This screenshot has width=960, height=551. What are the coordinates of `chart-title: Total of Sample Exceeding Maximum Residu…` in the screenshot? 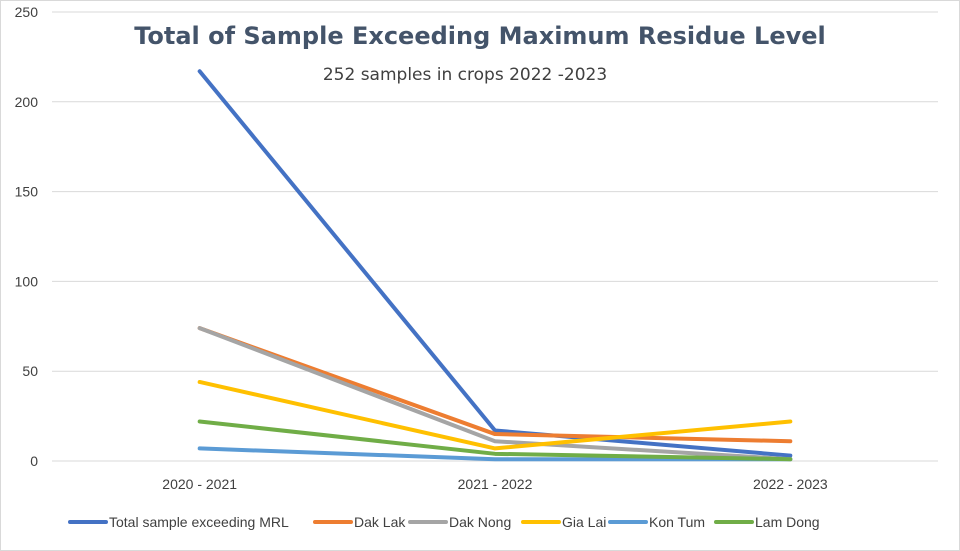 It's located at (480, 36).